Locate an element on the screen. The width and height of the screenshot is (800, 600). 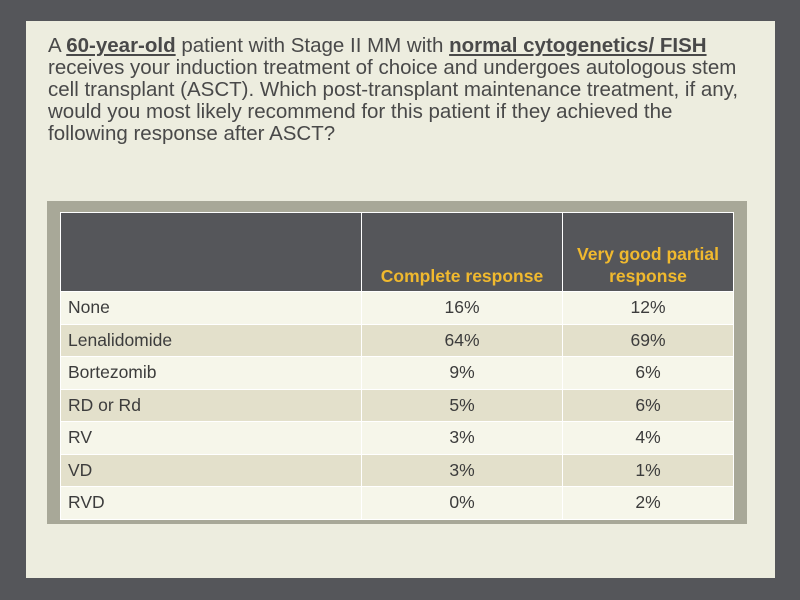
vgpr-value: 1% is located at coordinates (648, 470).